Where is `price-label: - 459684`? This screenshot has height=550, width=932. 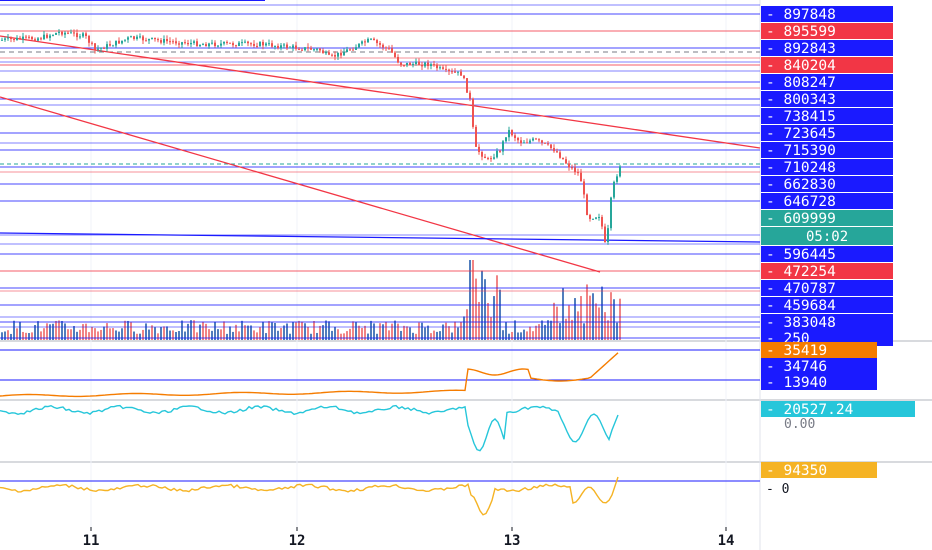
price-label: - 459684 is located at coordinates (801, 306).